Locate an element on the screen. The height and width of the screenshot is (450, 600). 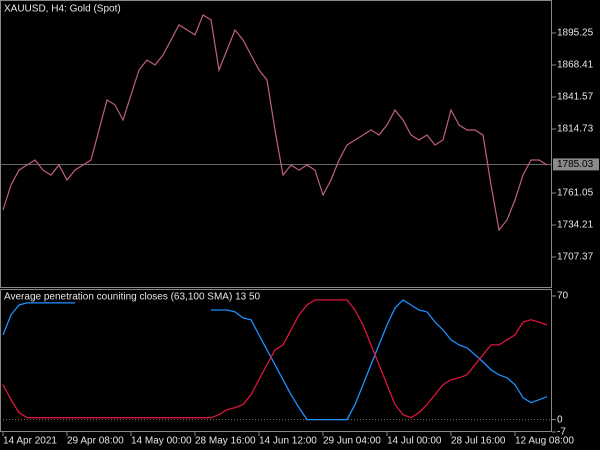
y-tick-label: -7 is located at coordinates (561, 432).